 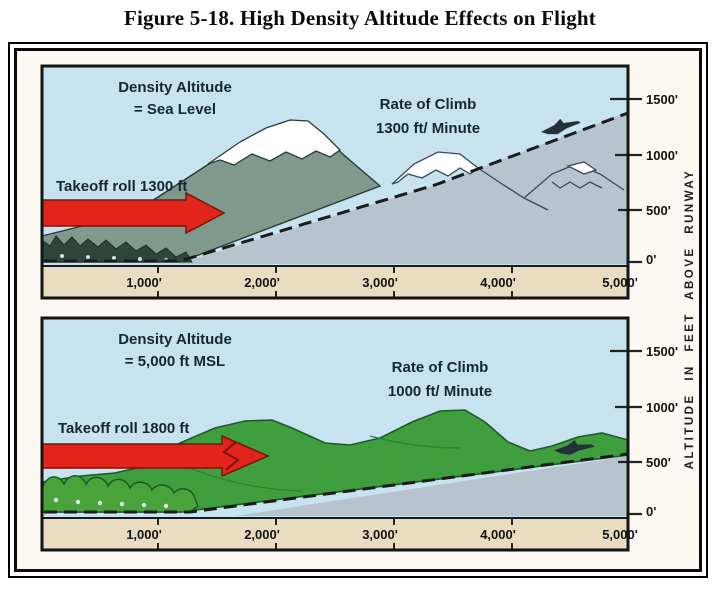 What do you see at coordinates (123, 428) in the screenshot?
I see `takeoff-roll-label: Takeoff roll 1800 ft` at bounding box center [123, 428].